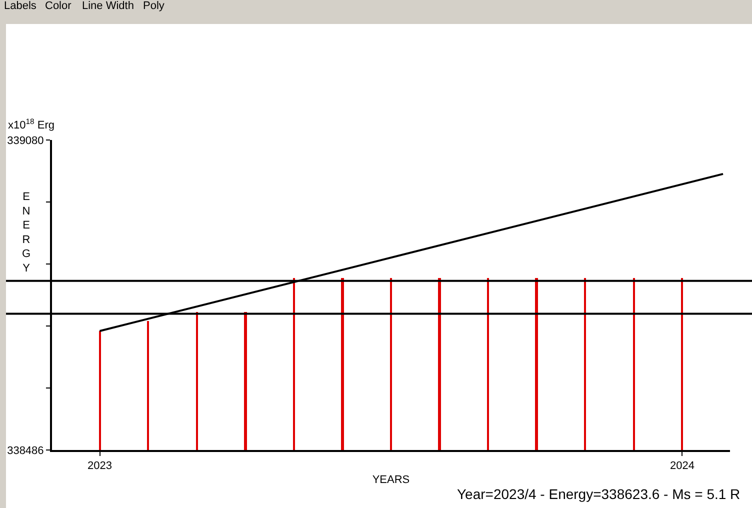  What do you see at coordinates (108, 6) in the screenshot?
I see `text: Line Width` at bounding box center [108, 6].